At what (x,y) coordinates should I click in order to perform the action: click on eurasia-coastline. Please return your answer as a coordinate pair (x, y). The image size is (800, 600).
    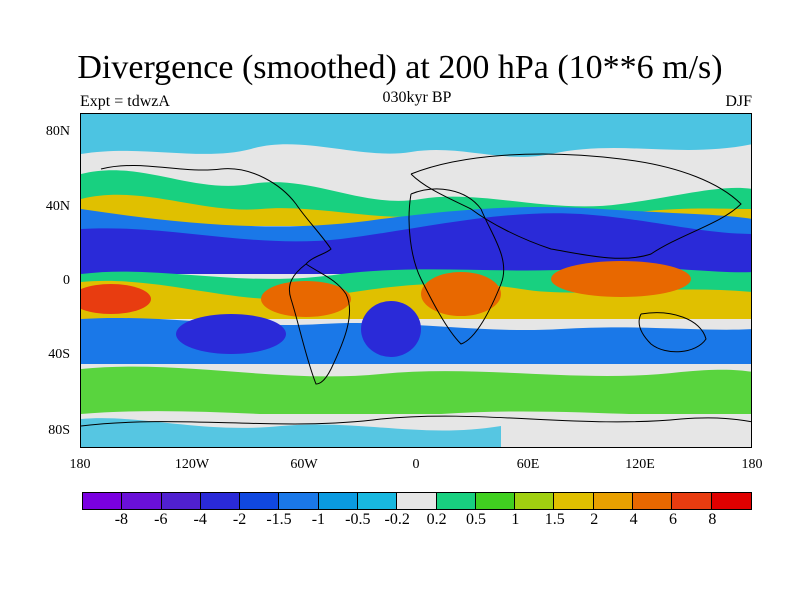
    Looking at the image, I should click on (576, 206).